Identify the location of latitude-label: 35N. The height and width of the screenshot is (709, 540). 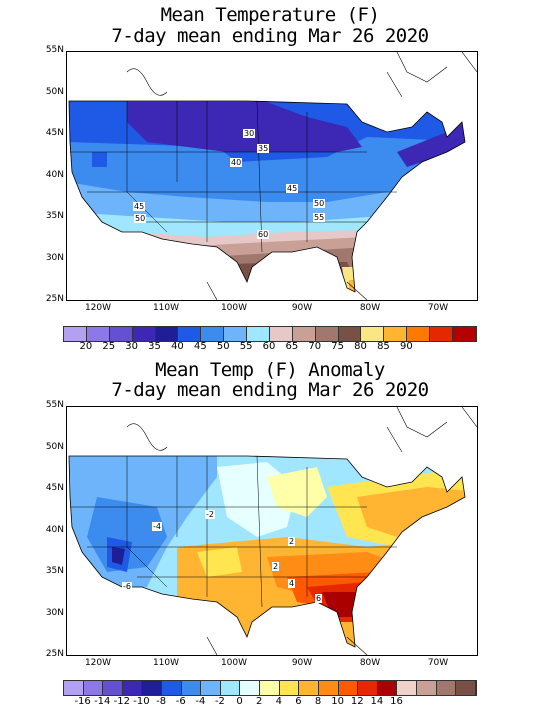
(54, 571).